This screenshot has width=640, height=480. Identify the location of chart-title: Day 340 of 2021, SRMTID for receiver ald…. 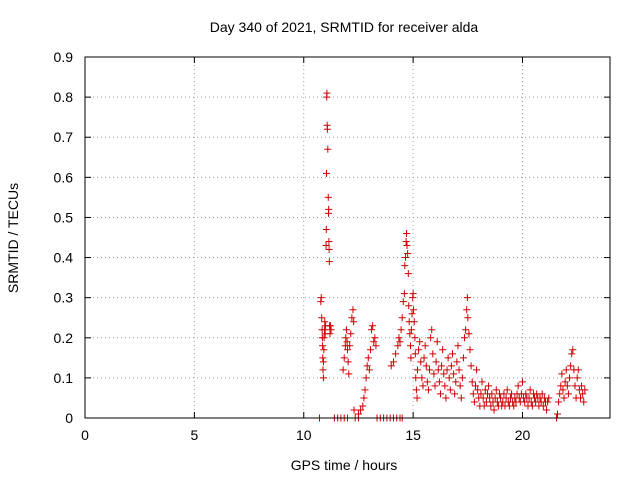
(344, 27).